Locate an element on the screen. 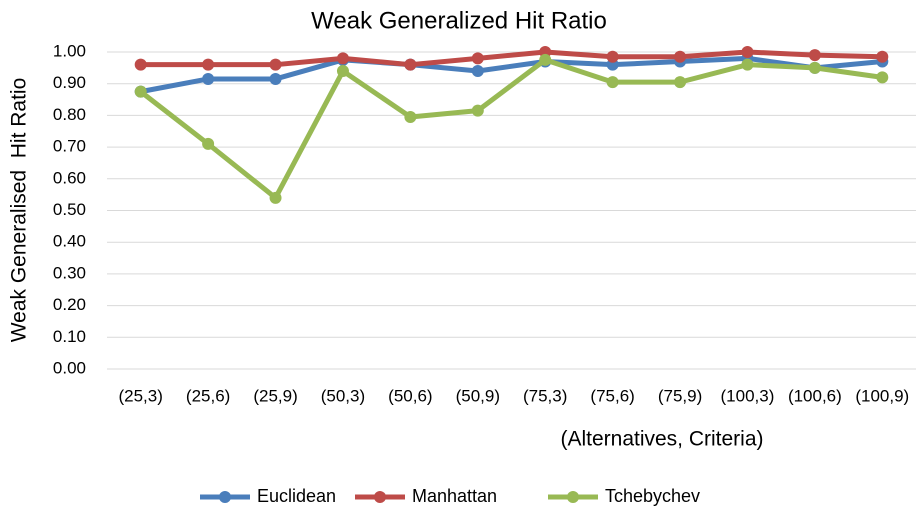 The image size is (918, 510). legend-label: Tchebychev is located at coordinates (652, 496).